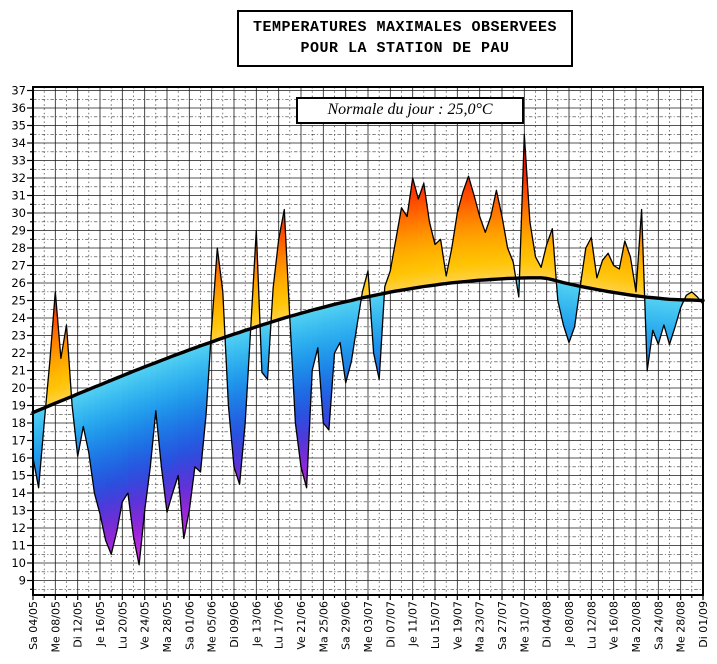 The height and width of the screenshot is (664, 717). Describe the element at coordinates (18, 108) in the screenshot. I see `y-axis-label: 36` at that location.